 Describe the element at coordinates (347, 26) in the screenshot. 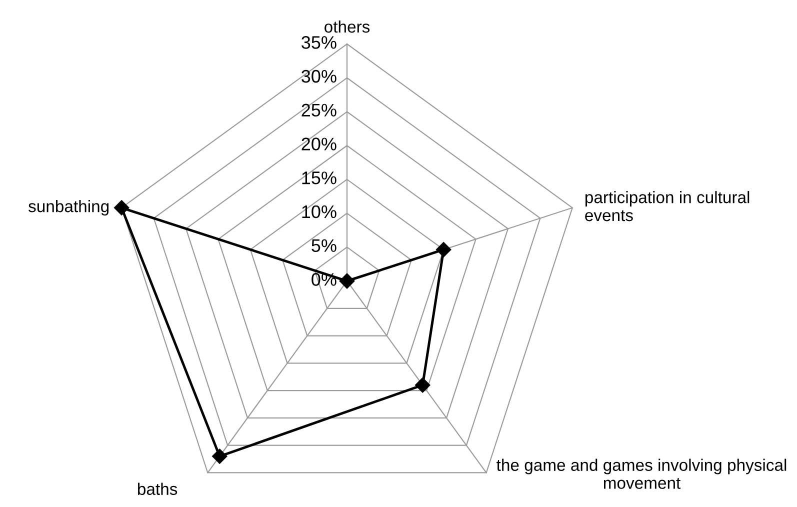

I see `spoke-label: others` at that location.